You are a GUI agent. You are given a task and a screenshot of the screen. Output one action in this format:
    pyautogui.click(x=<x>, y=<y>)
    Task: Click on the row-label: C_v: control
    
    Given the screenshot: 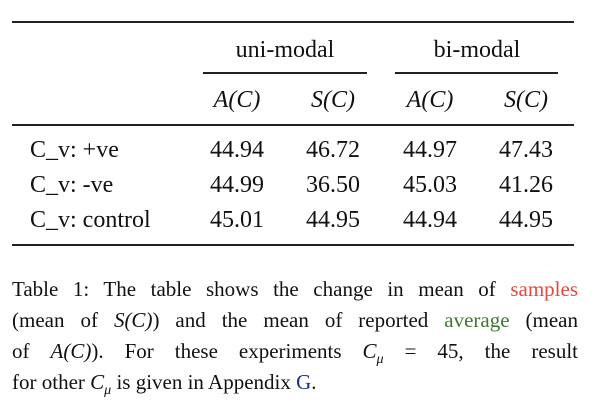 What is the action you would take?
    pyautogui.click(x=90, y=220)
    